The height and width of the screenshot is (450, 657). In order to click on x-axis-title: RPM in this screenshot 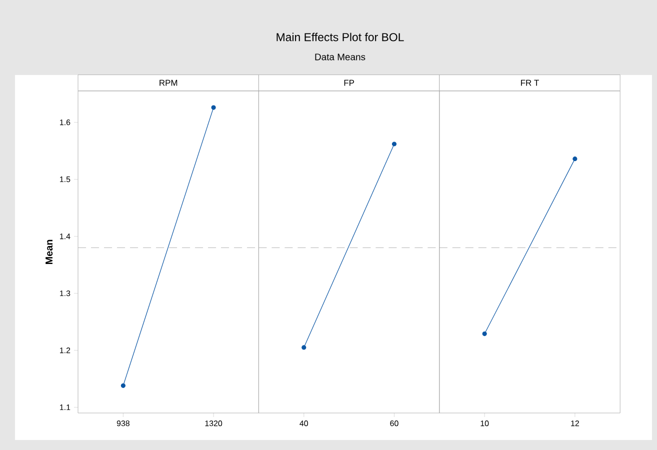, I will do `click(169, 83)`.